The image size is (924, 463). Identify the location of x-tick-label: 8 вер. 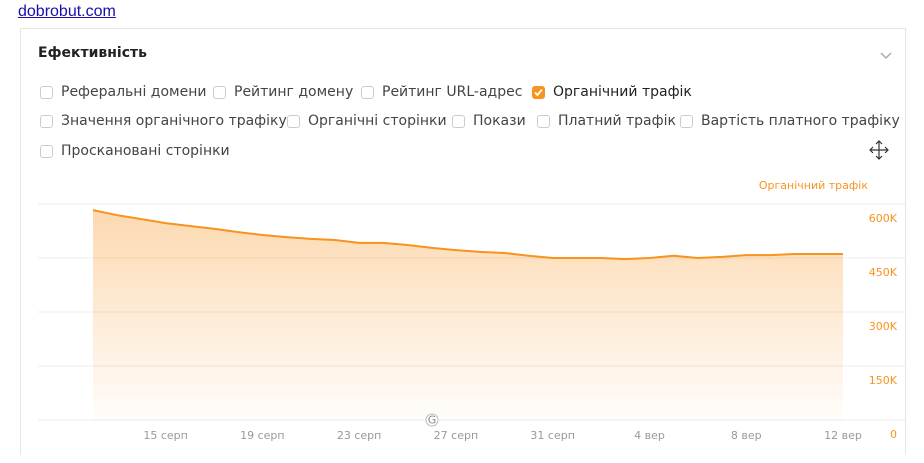
(746, 435).